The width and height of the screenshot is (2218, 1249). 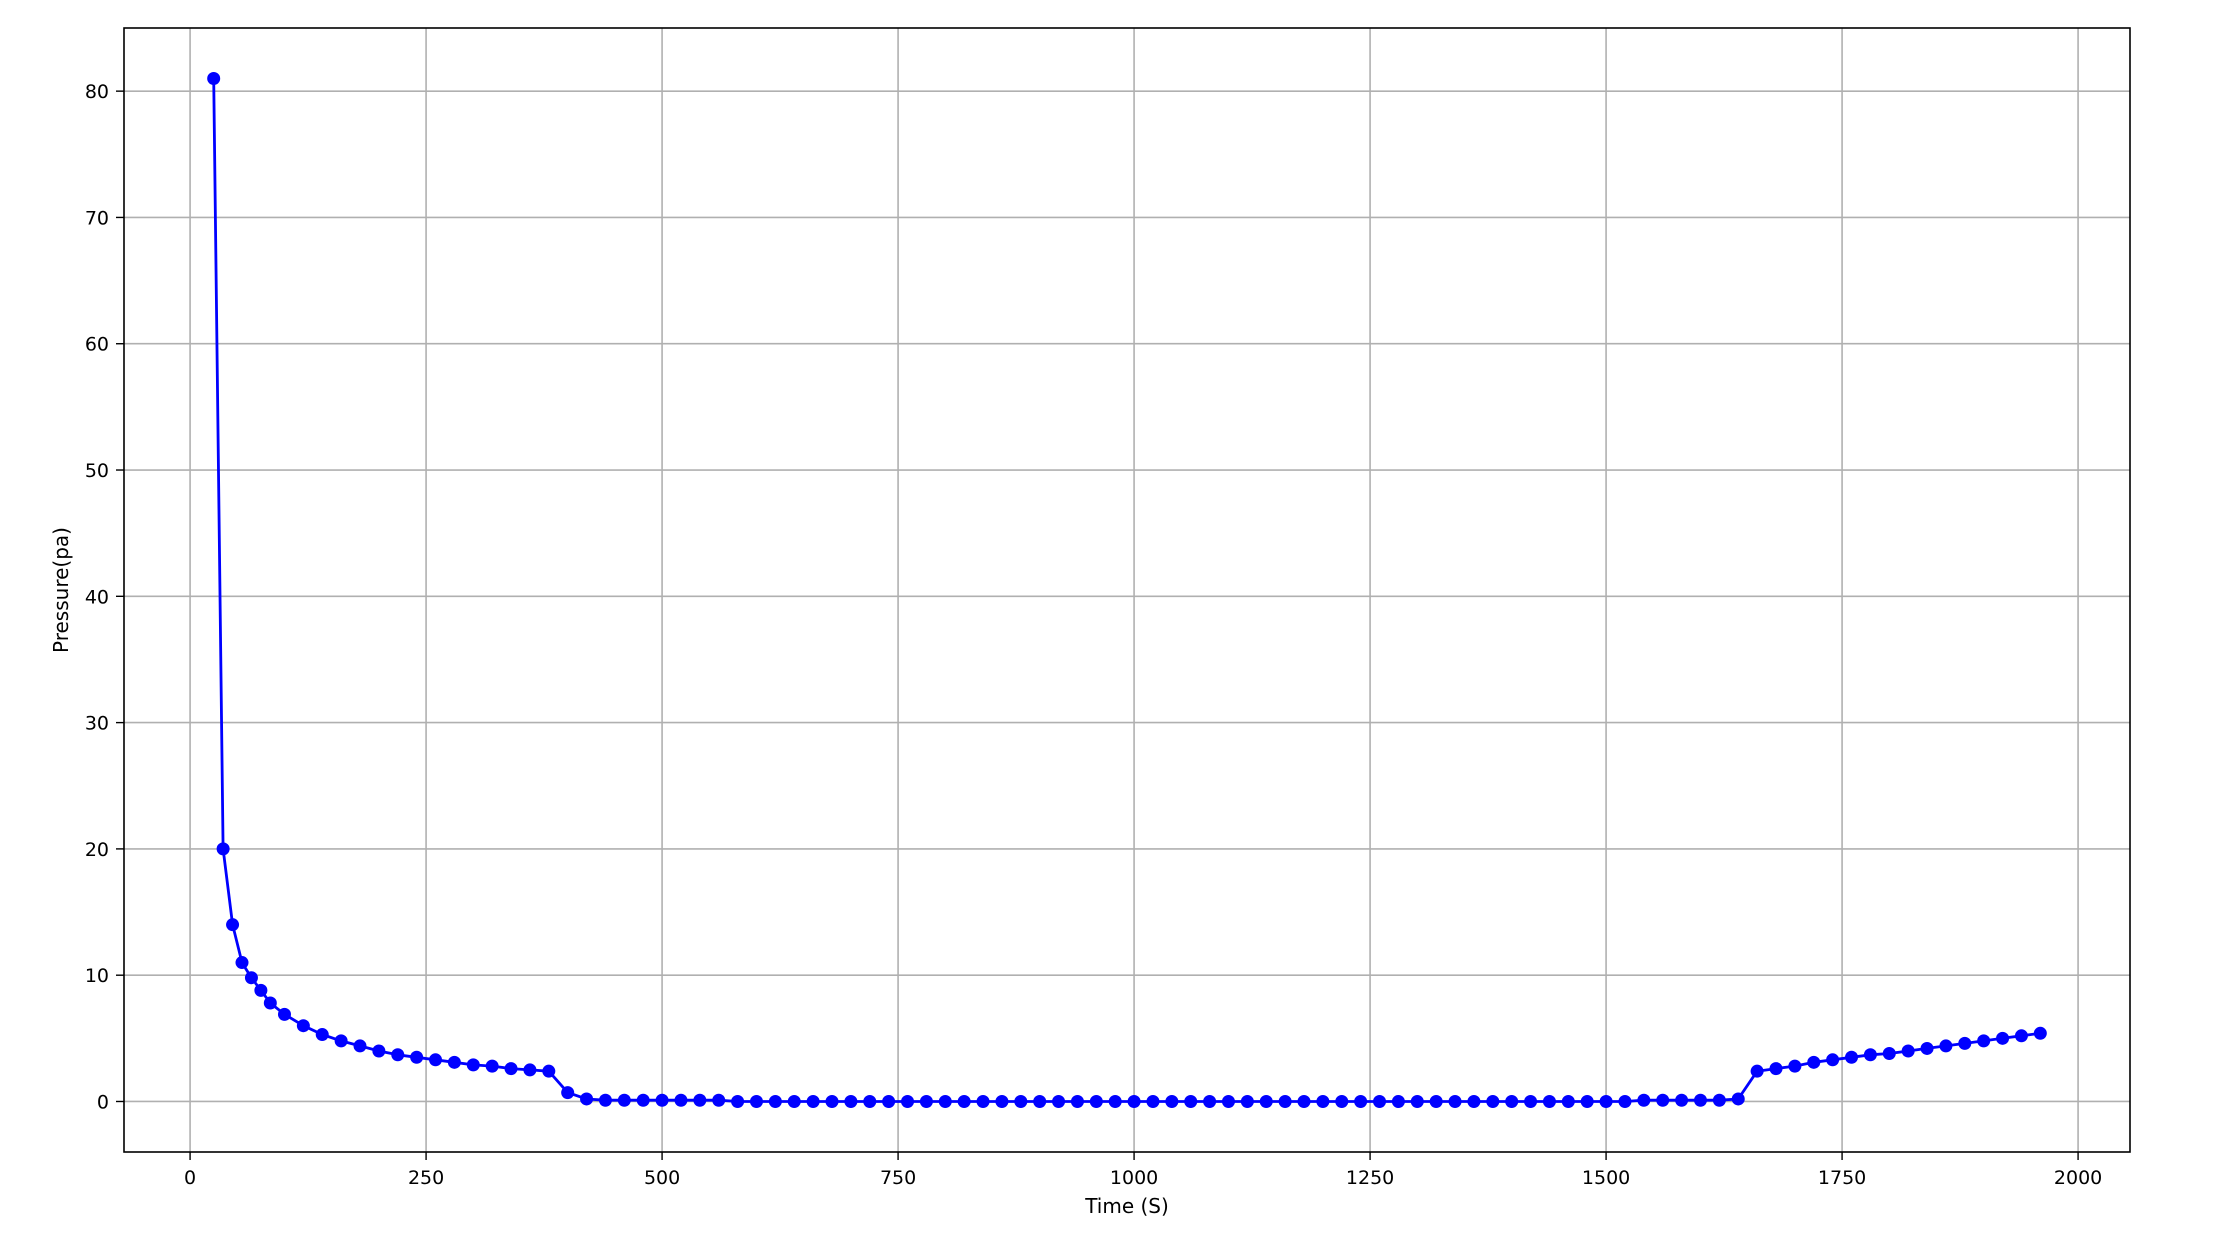 I want to click on y-tick-label: 70, so click(x=97, y=218).